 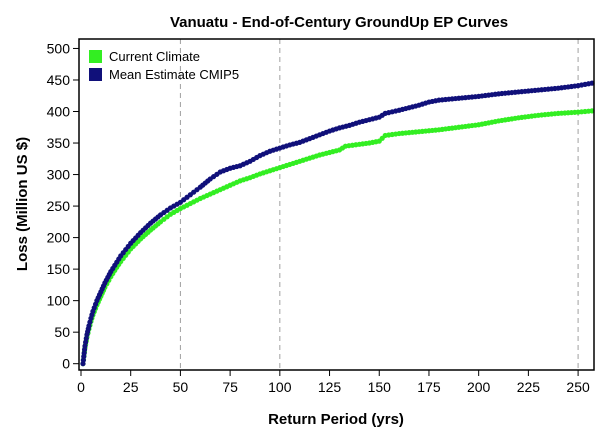 I want to click on legend-label-0: Current Climate, so click(x=154, y=56).